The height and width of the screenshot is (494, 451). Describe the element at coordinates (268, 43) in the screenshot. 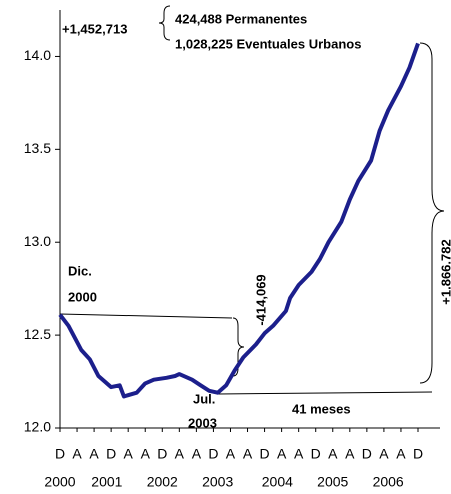

I see `annotation: 1,028,225 Eventuales Urbanos` at that location.